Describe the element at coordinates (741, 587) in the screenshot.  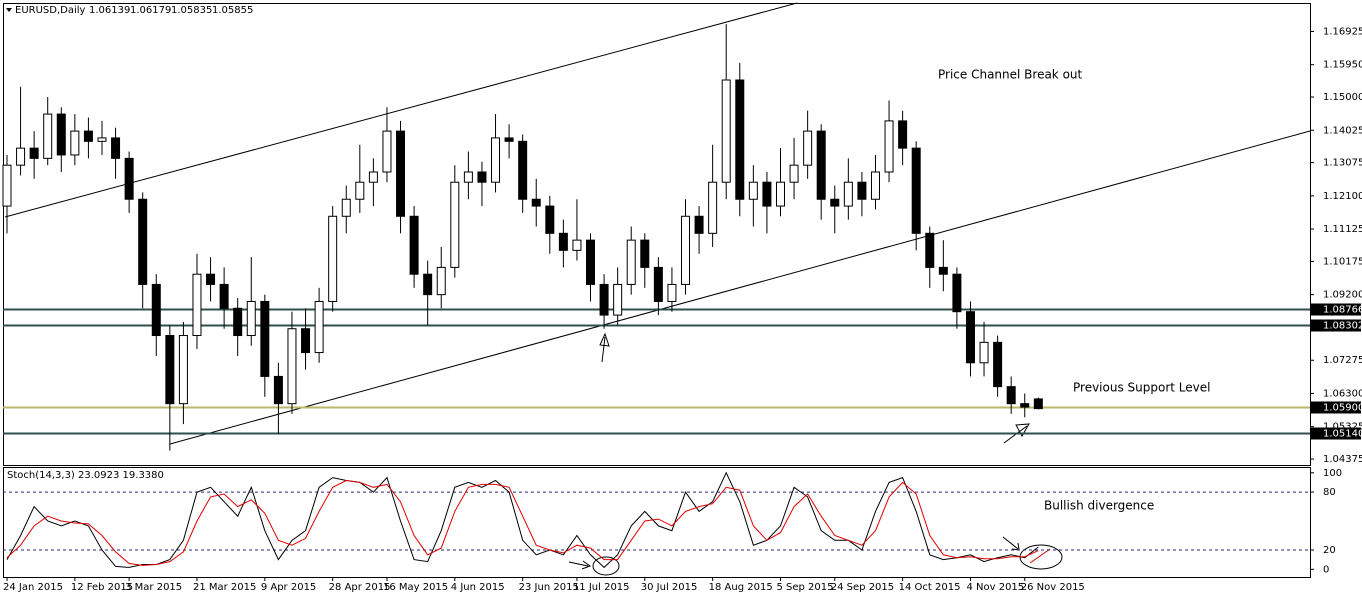
I see `x-tick-label: 18 Aug 2015` at that location.